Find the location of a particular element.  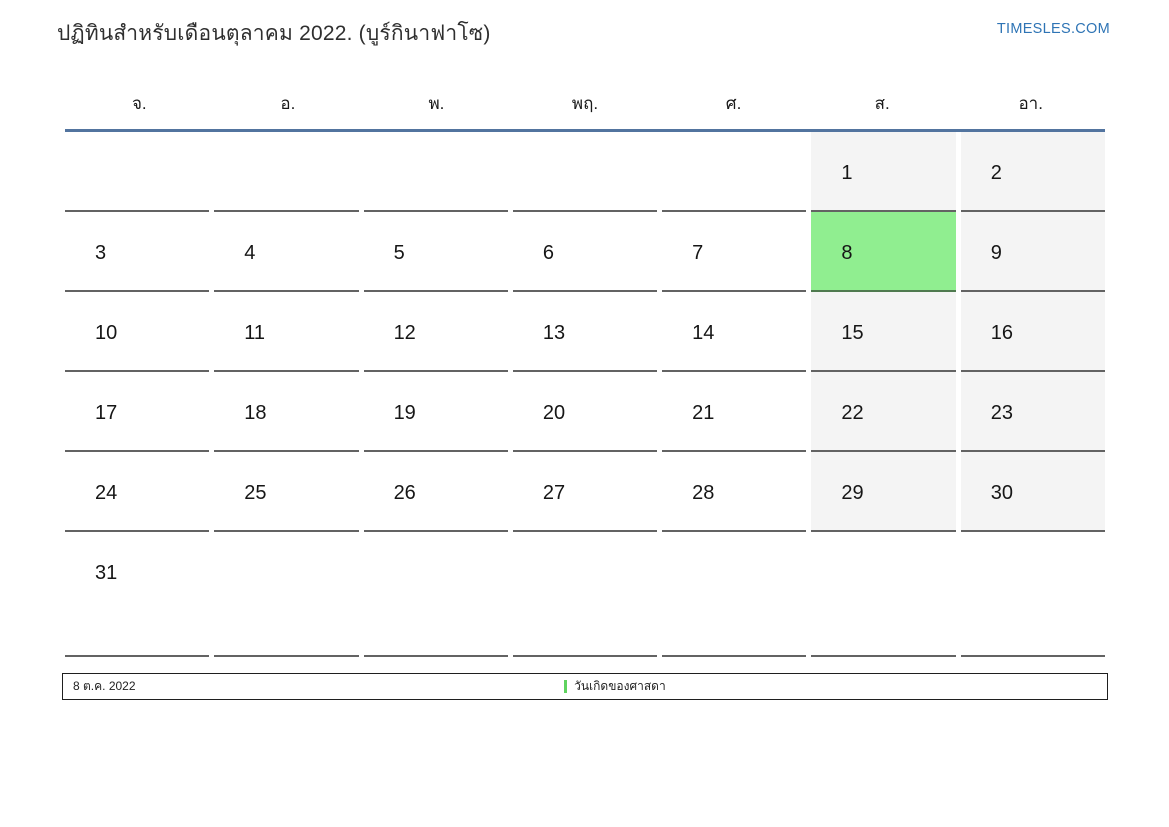

day-cell-14: 14 is located at coordinates (734, 332).